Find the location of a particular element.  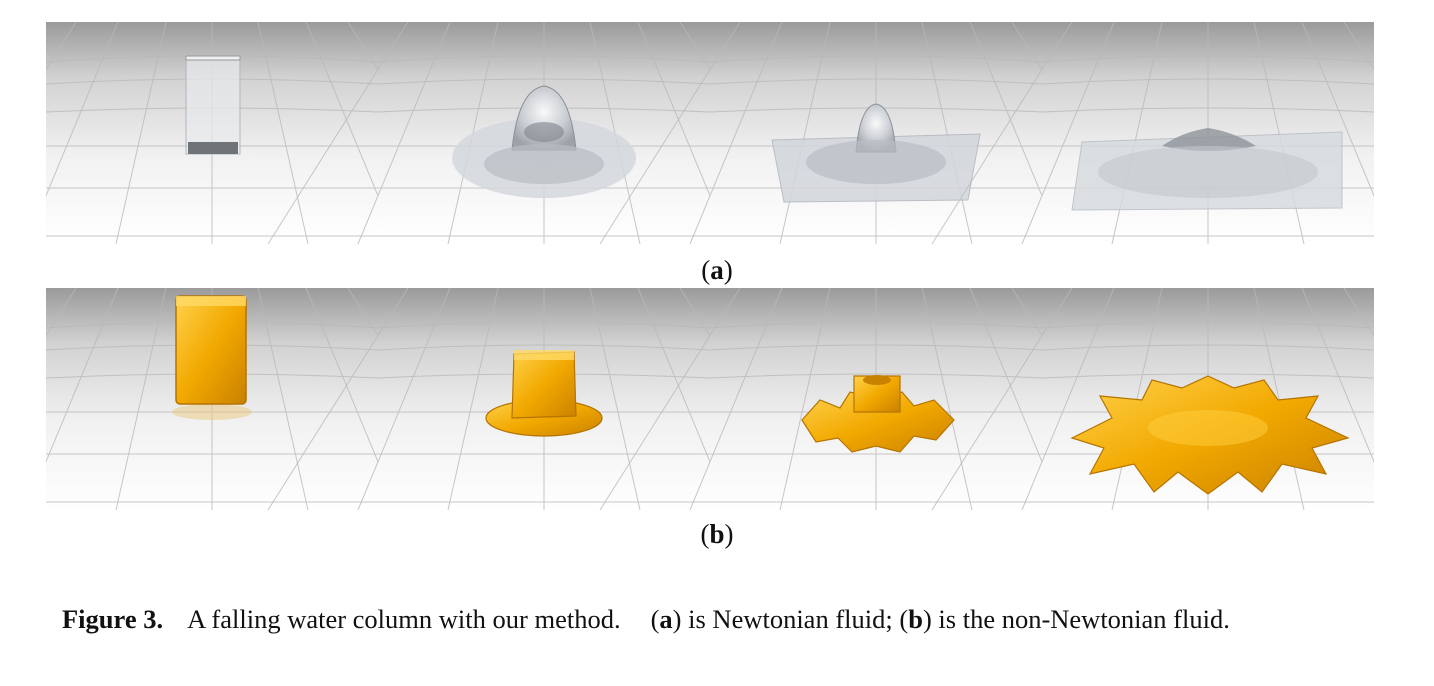

panel-b-label: (b) is located at coordinates (717, 534).